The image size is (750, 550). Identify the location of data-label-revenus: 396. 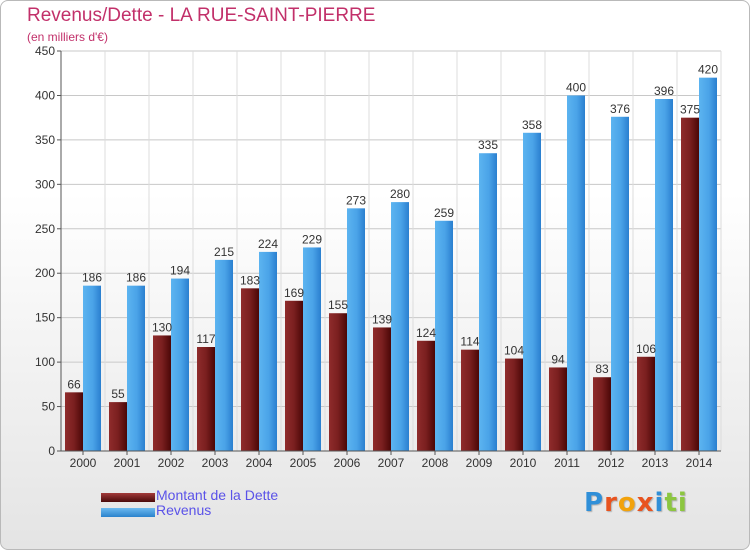
(664, 91).